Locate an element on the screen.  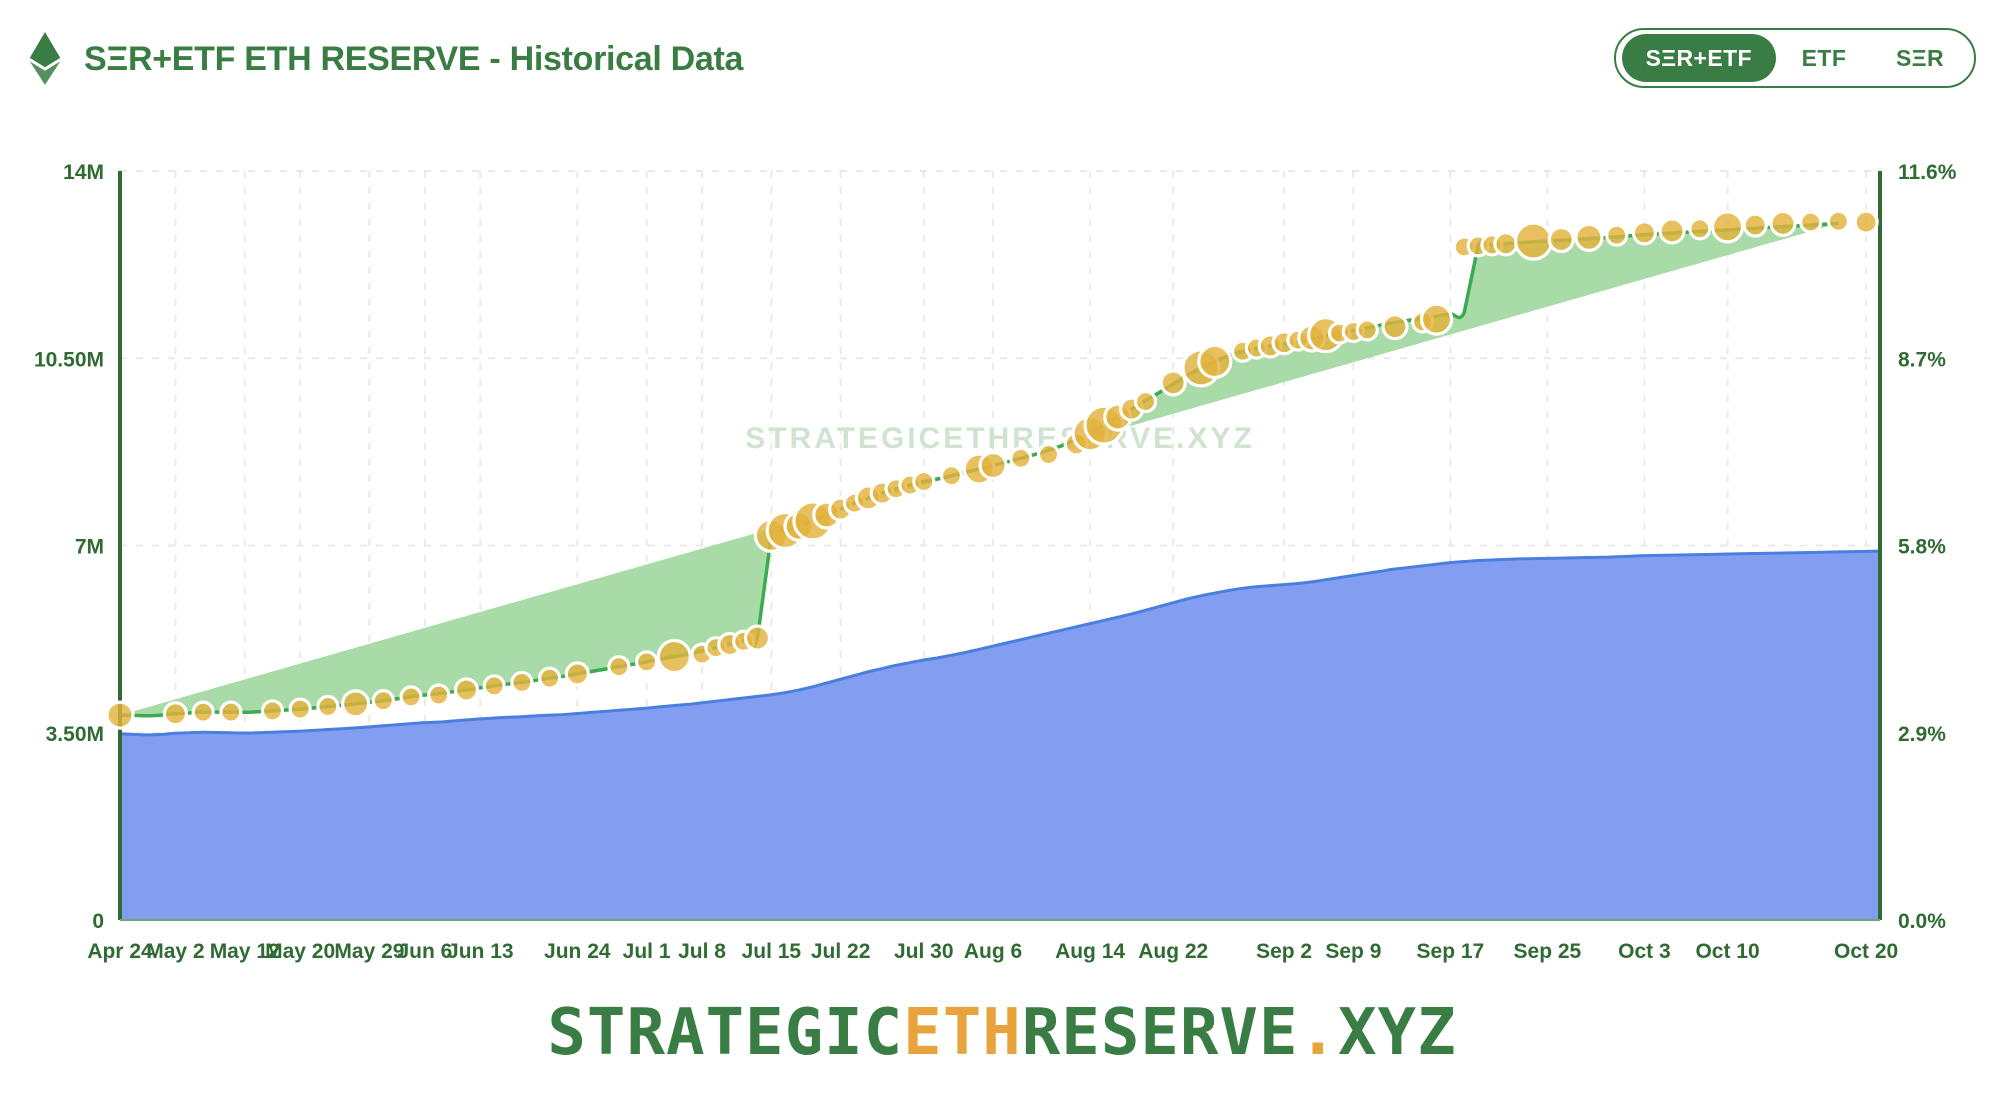
x-tick-label: Sep 2 is located at coordinates (1284, 951).